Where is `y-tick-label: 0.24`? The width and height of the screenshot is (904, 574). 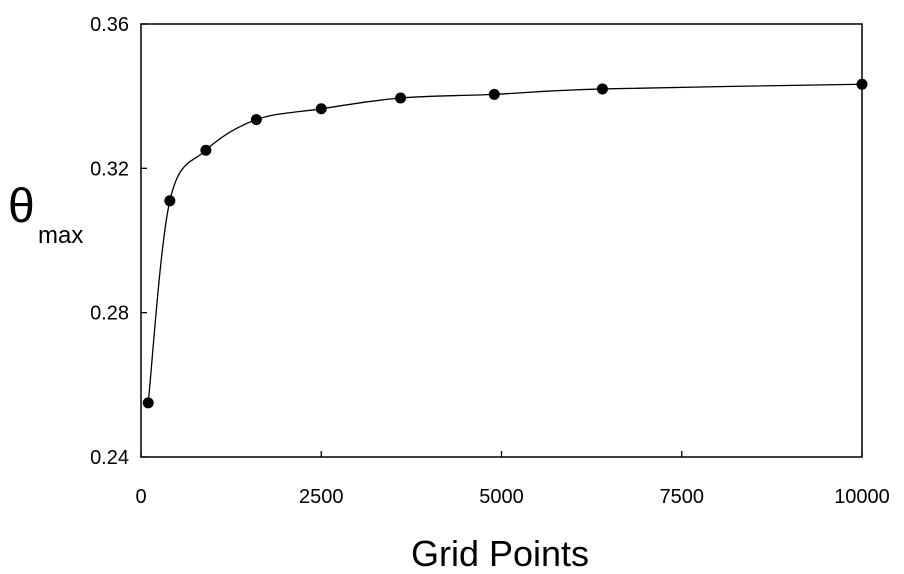 y-tick-label: 0.24 is located at coordinates (109, 458).